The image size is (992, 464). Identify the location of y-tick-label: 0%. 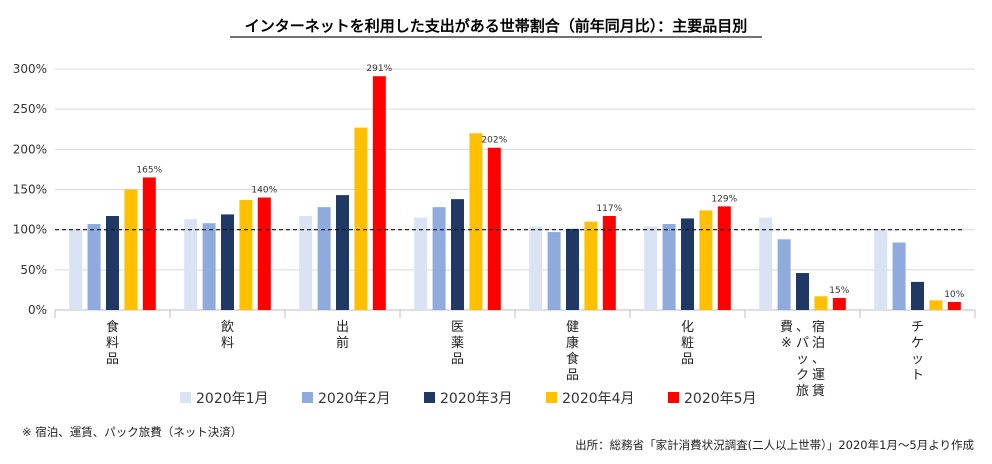
(37, 310).